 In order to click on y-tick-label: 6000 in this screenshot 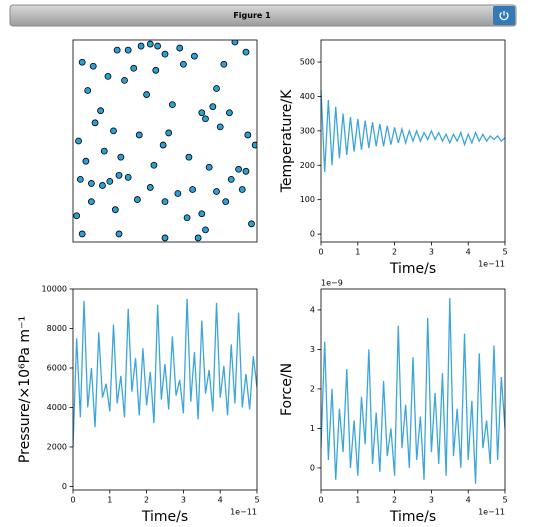, I will do `click(57, 367)`.